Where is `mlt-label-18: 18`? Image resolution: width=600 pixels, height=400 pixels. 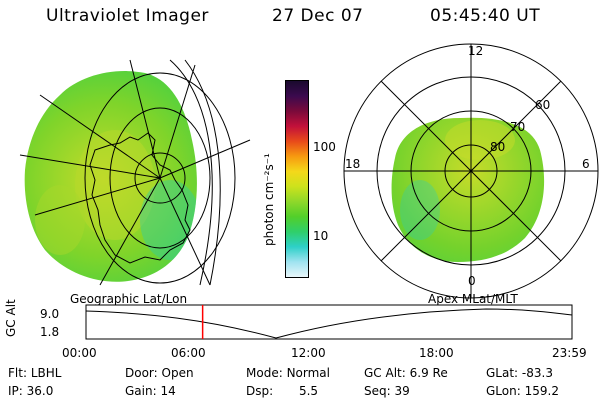
mlt-label-18: 18 is located at coordinates (353, 164).